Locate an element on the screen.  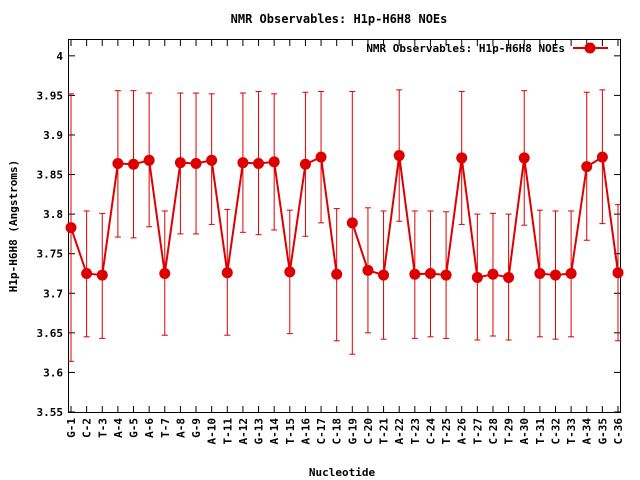
x-tick-label: A-34 is located at coordinates (587, 431).